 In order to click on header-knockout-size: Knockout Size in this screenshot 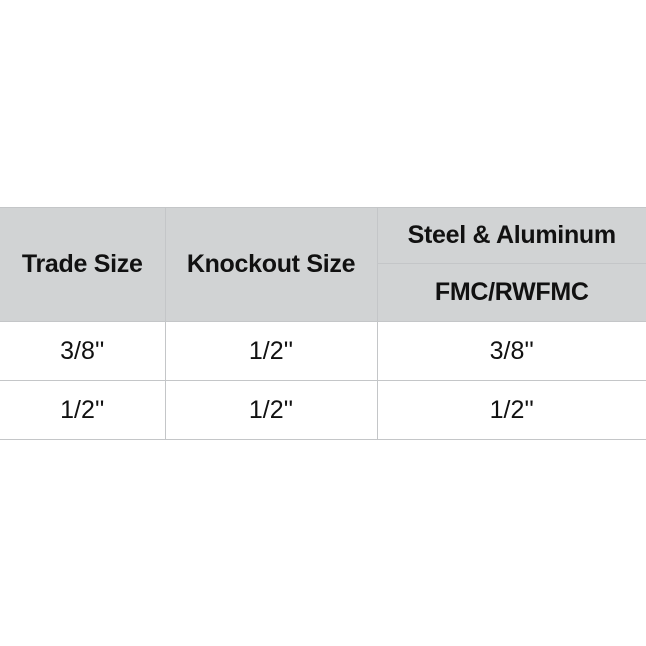, I will do `click(271, 264)`.